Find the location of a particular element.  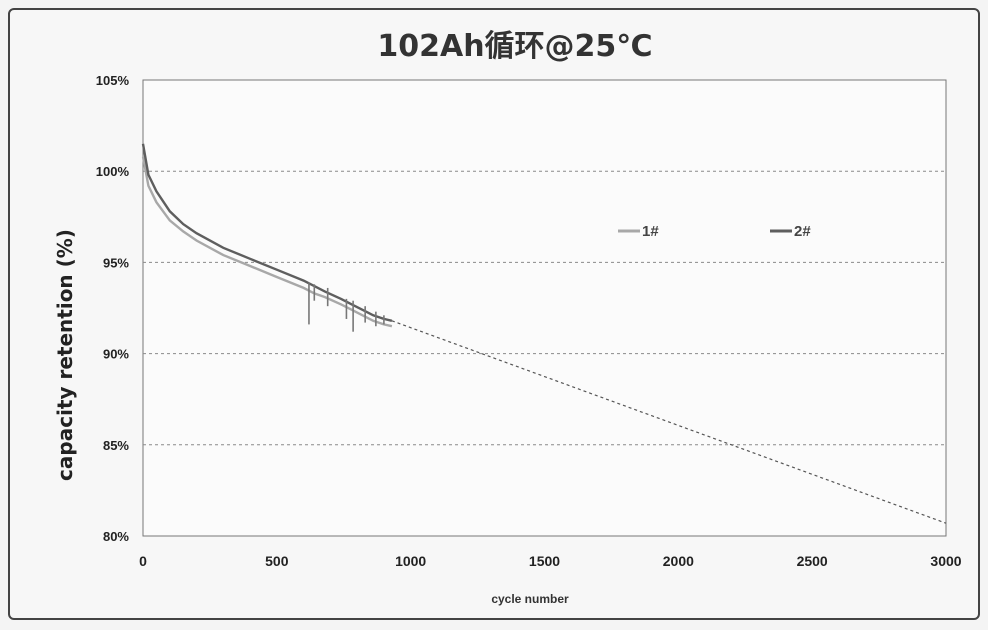

y-tick-label: 80% is located at coordinates (116, 536).